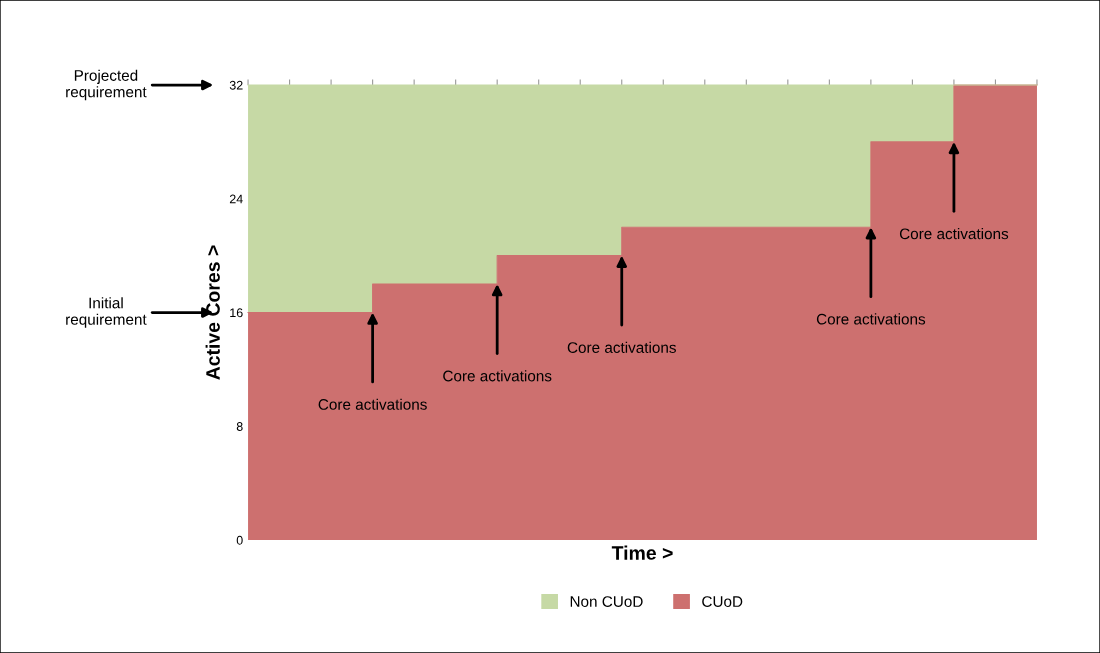 The width and height of the screenshot is (1100, 653). What do you see at coordinates (606, 601) in the screenshot?
I see `legend-label: Non CUoD` at bounding box center [606, 601].